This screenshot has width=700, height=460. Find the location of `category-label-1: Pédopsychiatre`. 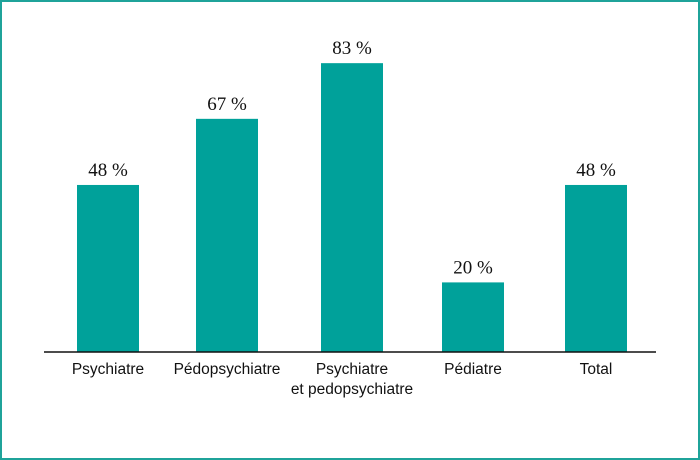

category-label-1: Pédopsychiatre is located at coordinates (227, 369).